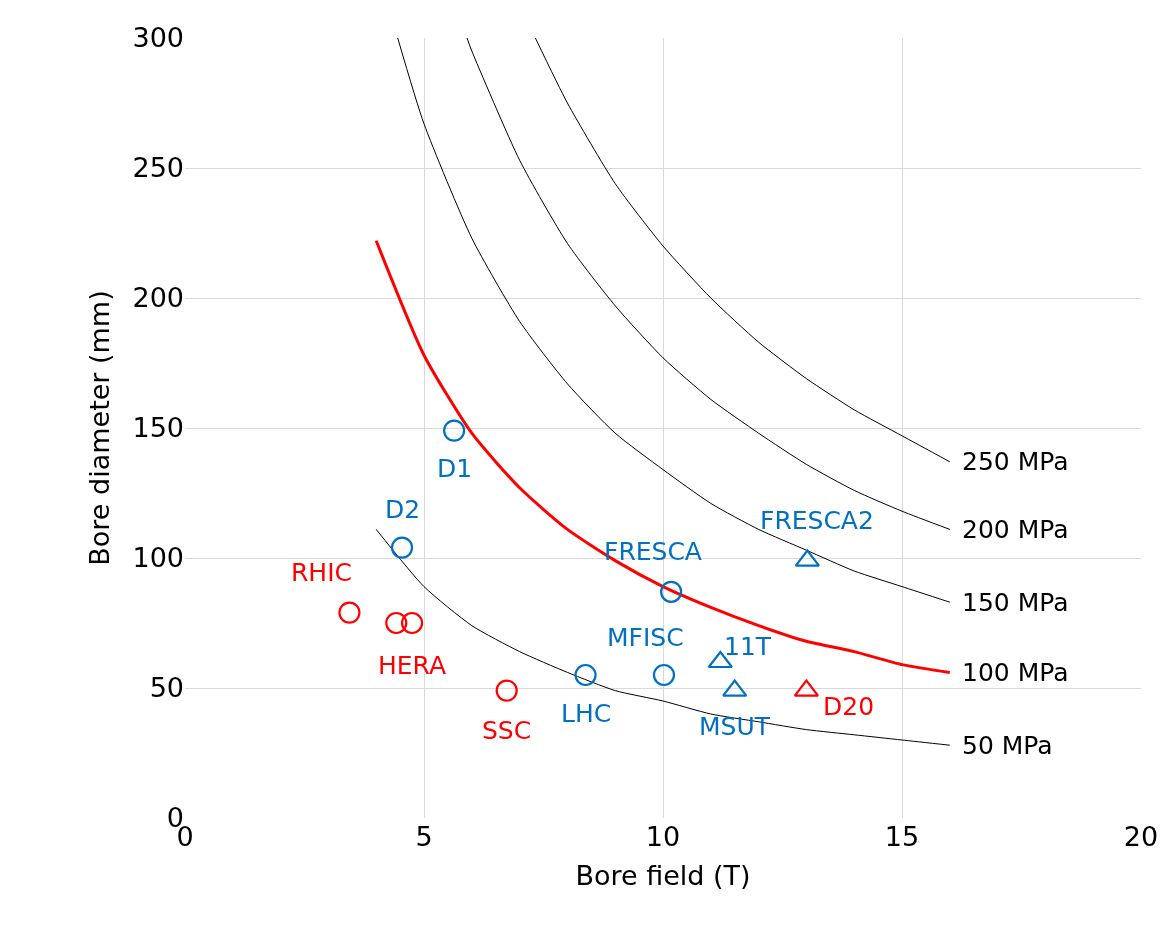 This screenshot has width=1170, height=947. Describe the element at coordinates (735, 726) in the screenshot. I see `annotation: MSUT` at that location.